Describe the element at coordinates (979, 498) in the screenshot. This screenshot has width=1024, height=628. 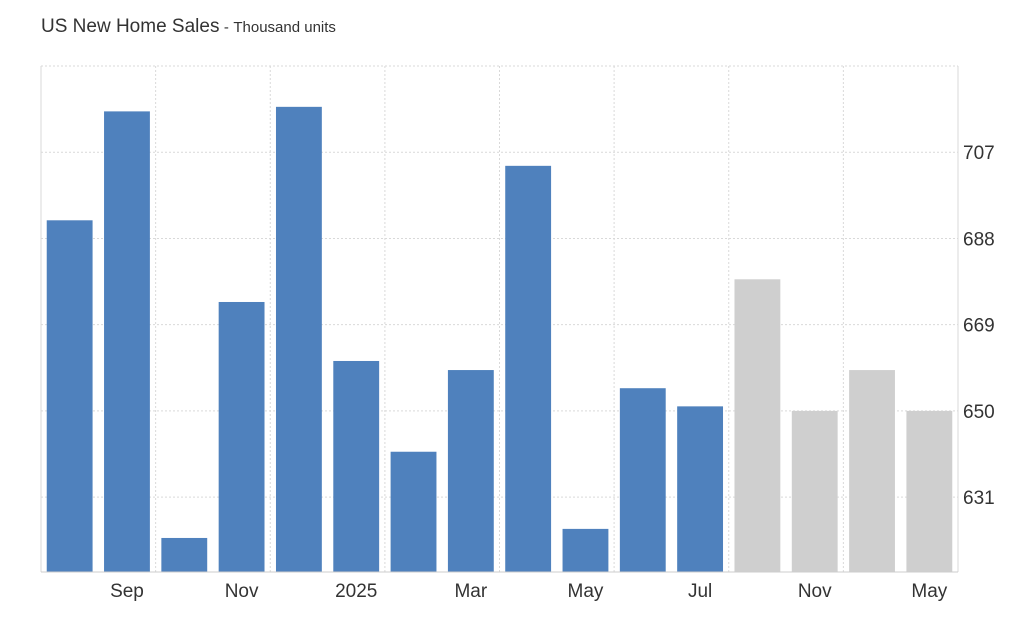
I see `y-tick-label: 631` at that location.